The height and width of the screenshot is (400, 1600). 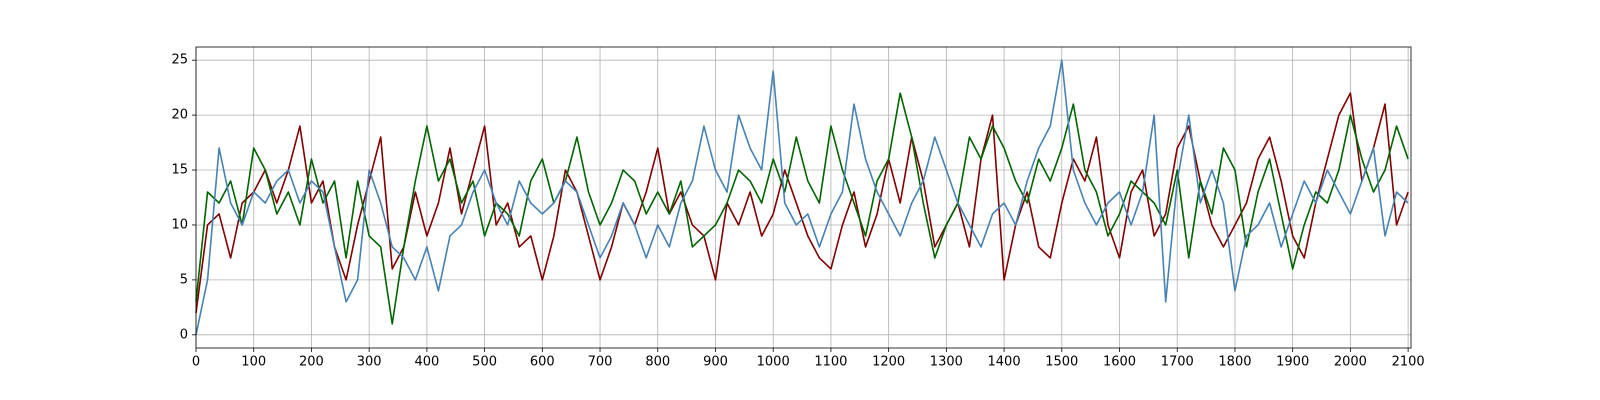 What do you see at coordinates (1292, 362) in the screenshot?
I see `x-tick-label: 1900` at bounding box center [1292, 362].